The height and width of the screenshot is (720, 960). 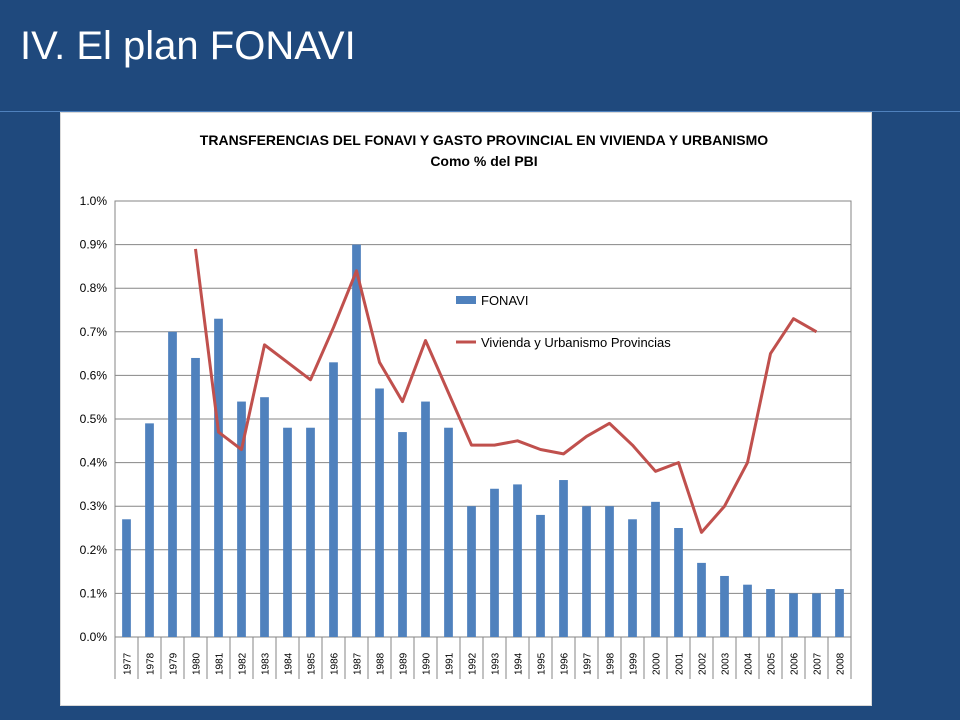 I want to click on y-tick-label: 0.8%, so click(x=94, y=288).